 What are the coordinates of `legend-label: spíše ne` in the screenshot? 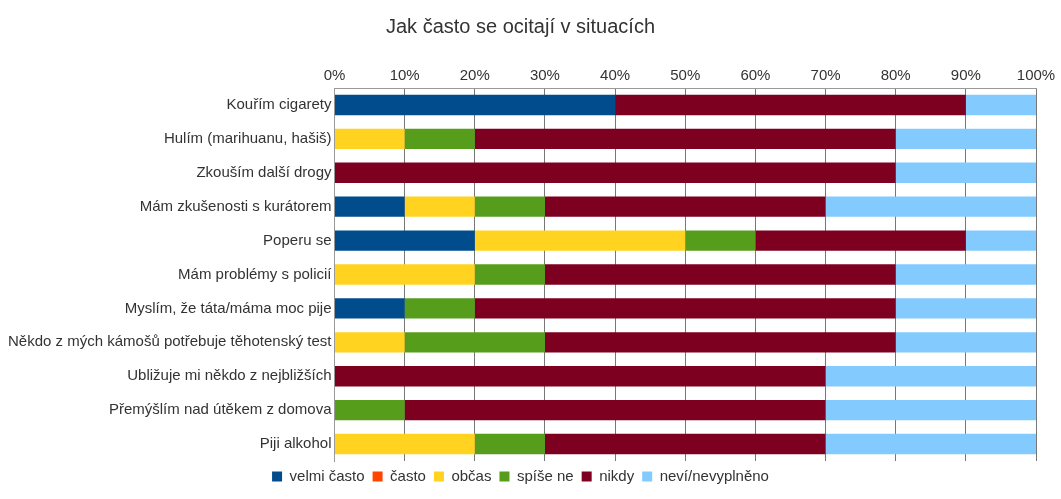 It's located at (545, 475).